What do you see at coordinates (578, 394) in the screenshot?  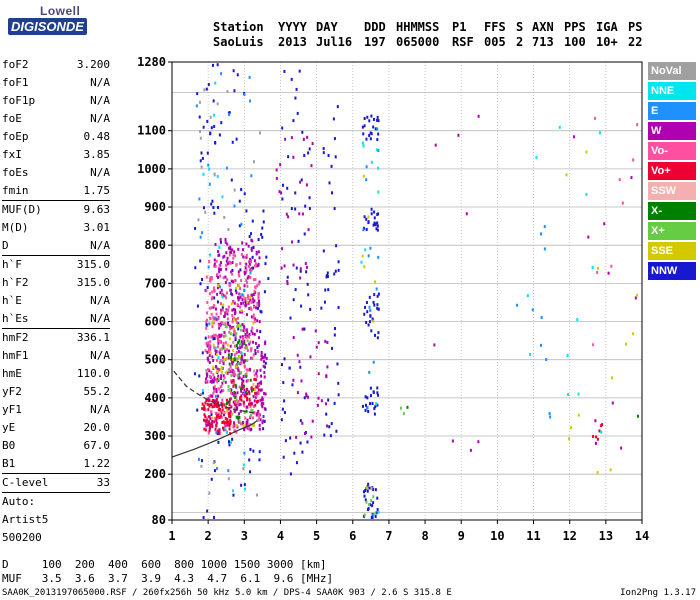 I see `data-point-nne` at bounding box center [578, 394].